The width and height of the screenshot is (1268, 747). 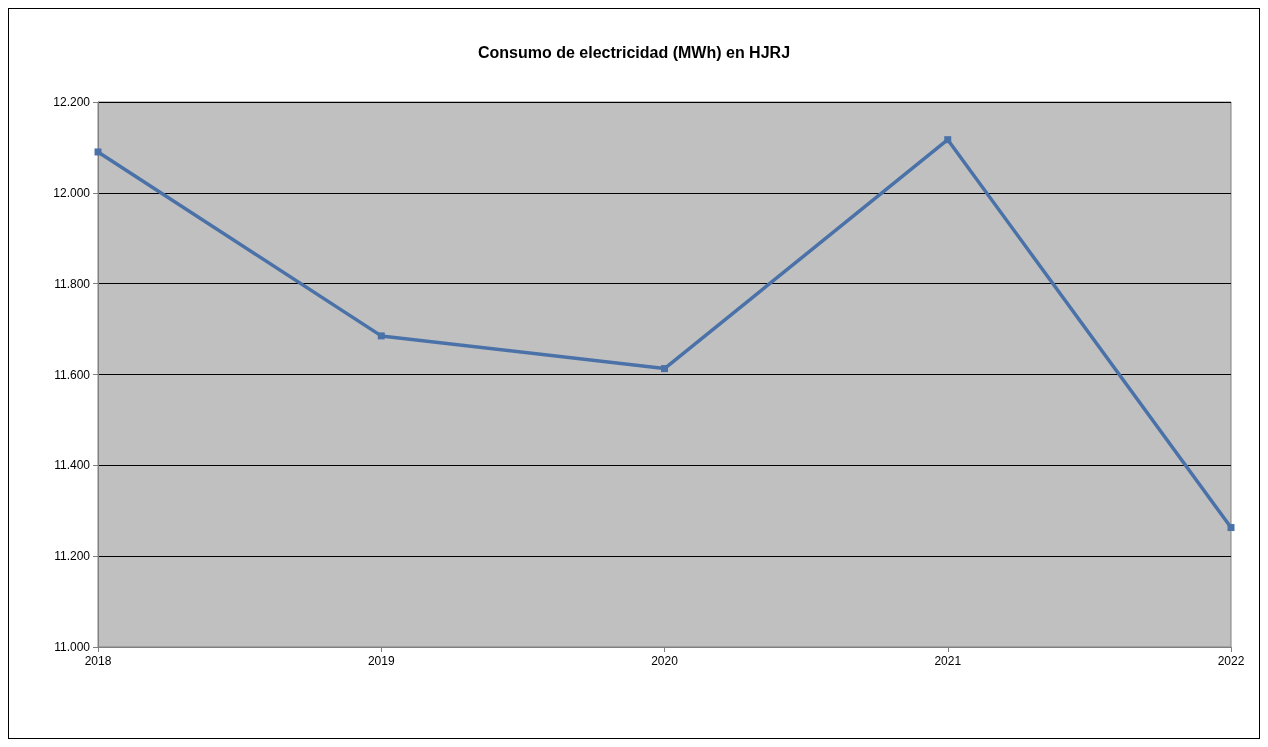 I want to click on x-tick-label: 2019, so click(x=381, y=661).